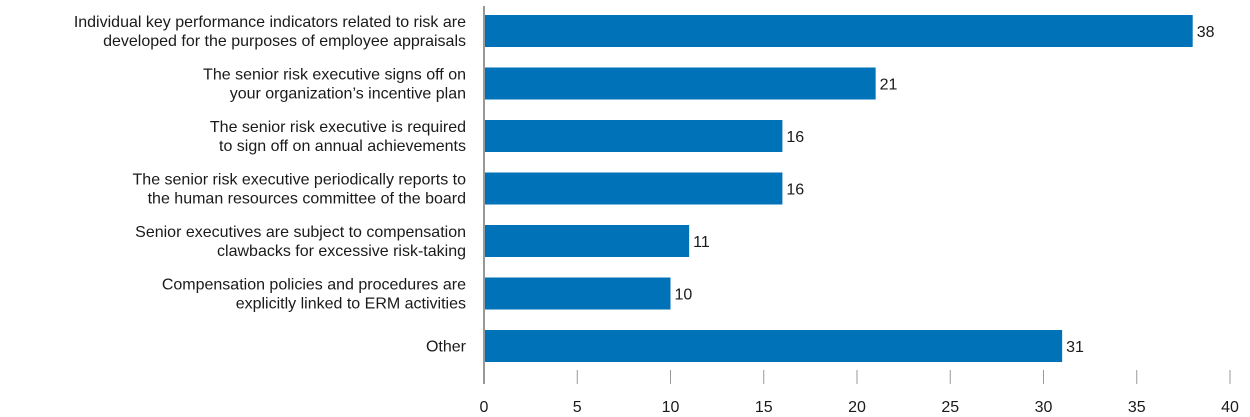  I want to click on x-tick-label-1: 5, so click(577, 407).